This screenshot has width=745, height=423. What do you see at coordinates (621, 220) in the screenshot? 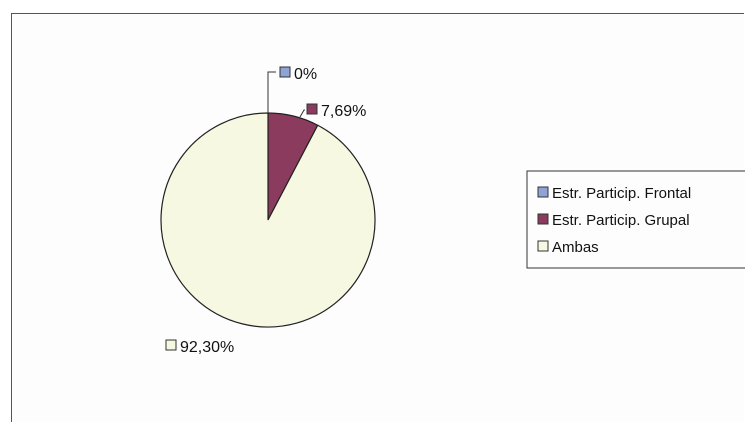
I see `legend-entry-estr-particip-grupal: Estr. Particip. Grupal` at bounding box center [621, 220].